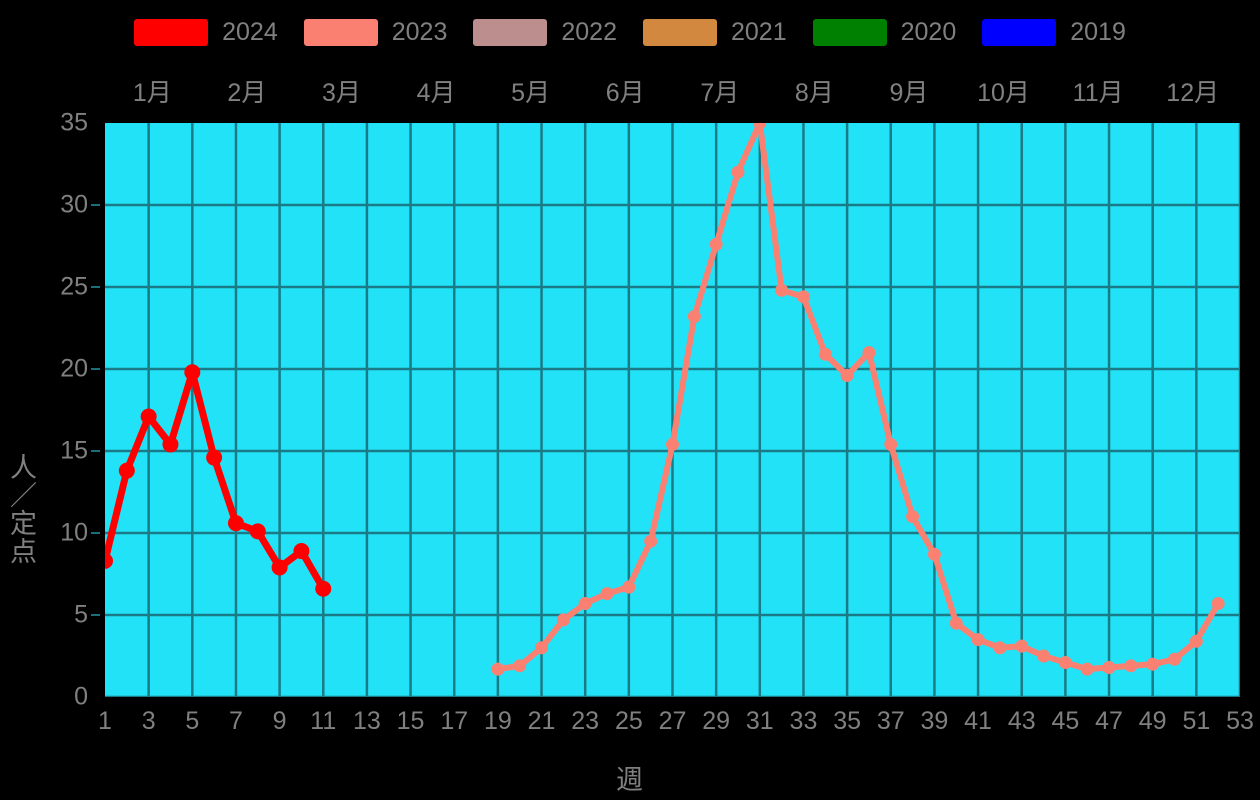  I want to click on month-axis: 1月 2月 3月 4月 5月 6月 7月 8月 9月 10月 11月 12月, so click(672, 93).